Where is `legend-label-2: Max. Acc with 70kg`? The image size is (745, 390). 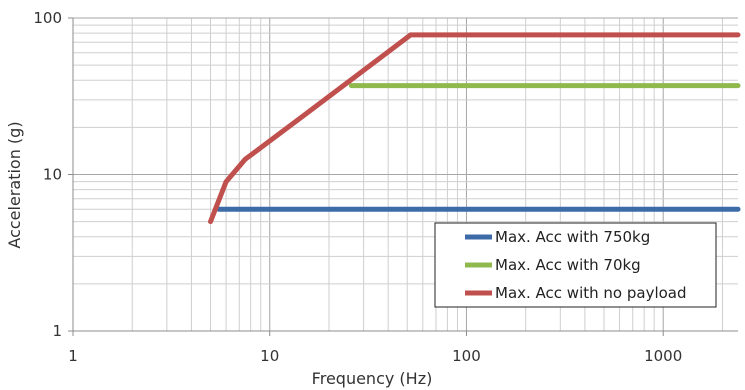 legend-label-2: Max. Acc with 70kg is located at coordinates (568, 265).